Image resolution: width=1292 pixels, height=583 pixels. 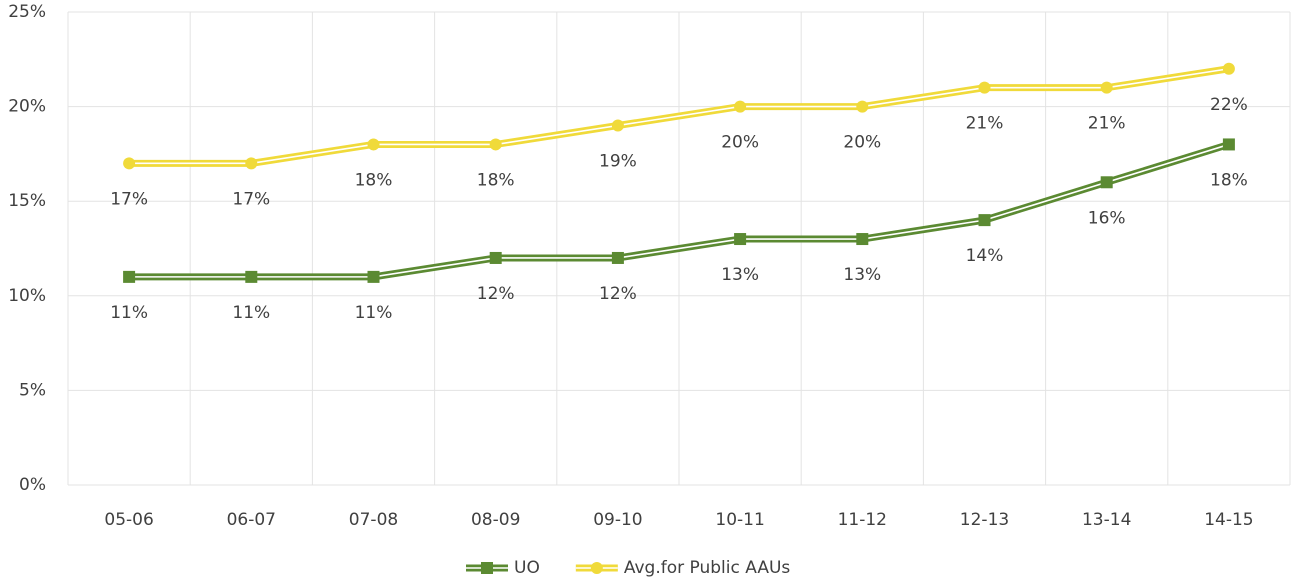 What do you see at coordinates (27, 201) in the screenshot?
I see `y-tick-label: 15%` at bounding box center [27, 201].